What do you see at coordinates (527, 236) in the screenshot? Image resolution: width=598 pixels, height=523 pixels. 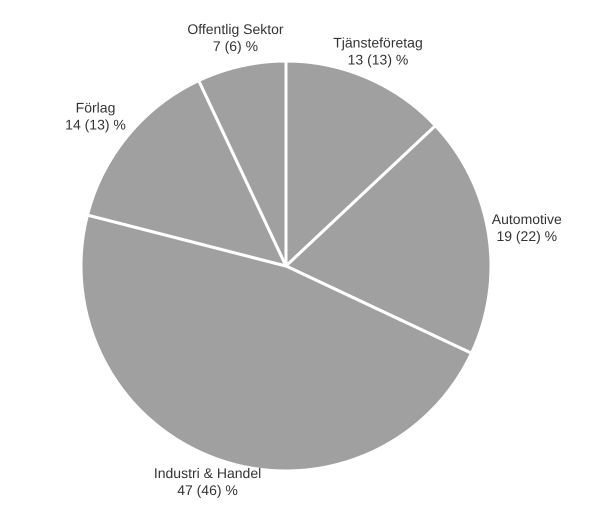 I see `data-label: 19 (22) %` at bounding box center [527, 236].